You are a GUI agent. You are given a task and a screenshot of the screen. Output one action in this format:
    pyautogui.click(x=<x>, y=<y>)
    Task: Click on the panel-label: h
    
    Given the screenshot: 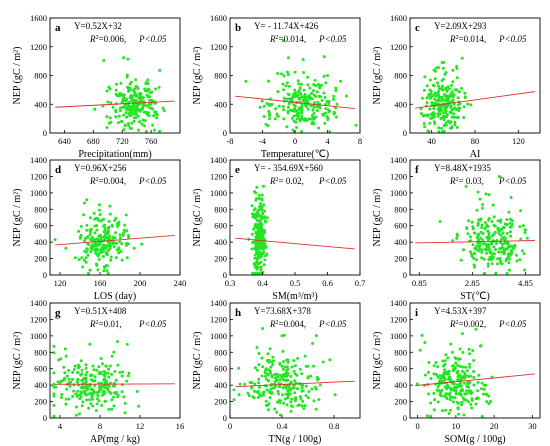 What is the action you would take?
    pyautogui.click(x=238, y=313)
    